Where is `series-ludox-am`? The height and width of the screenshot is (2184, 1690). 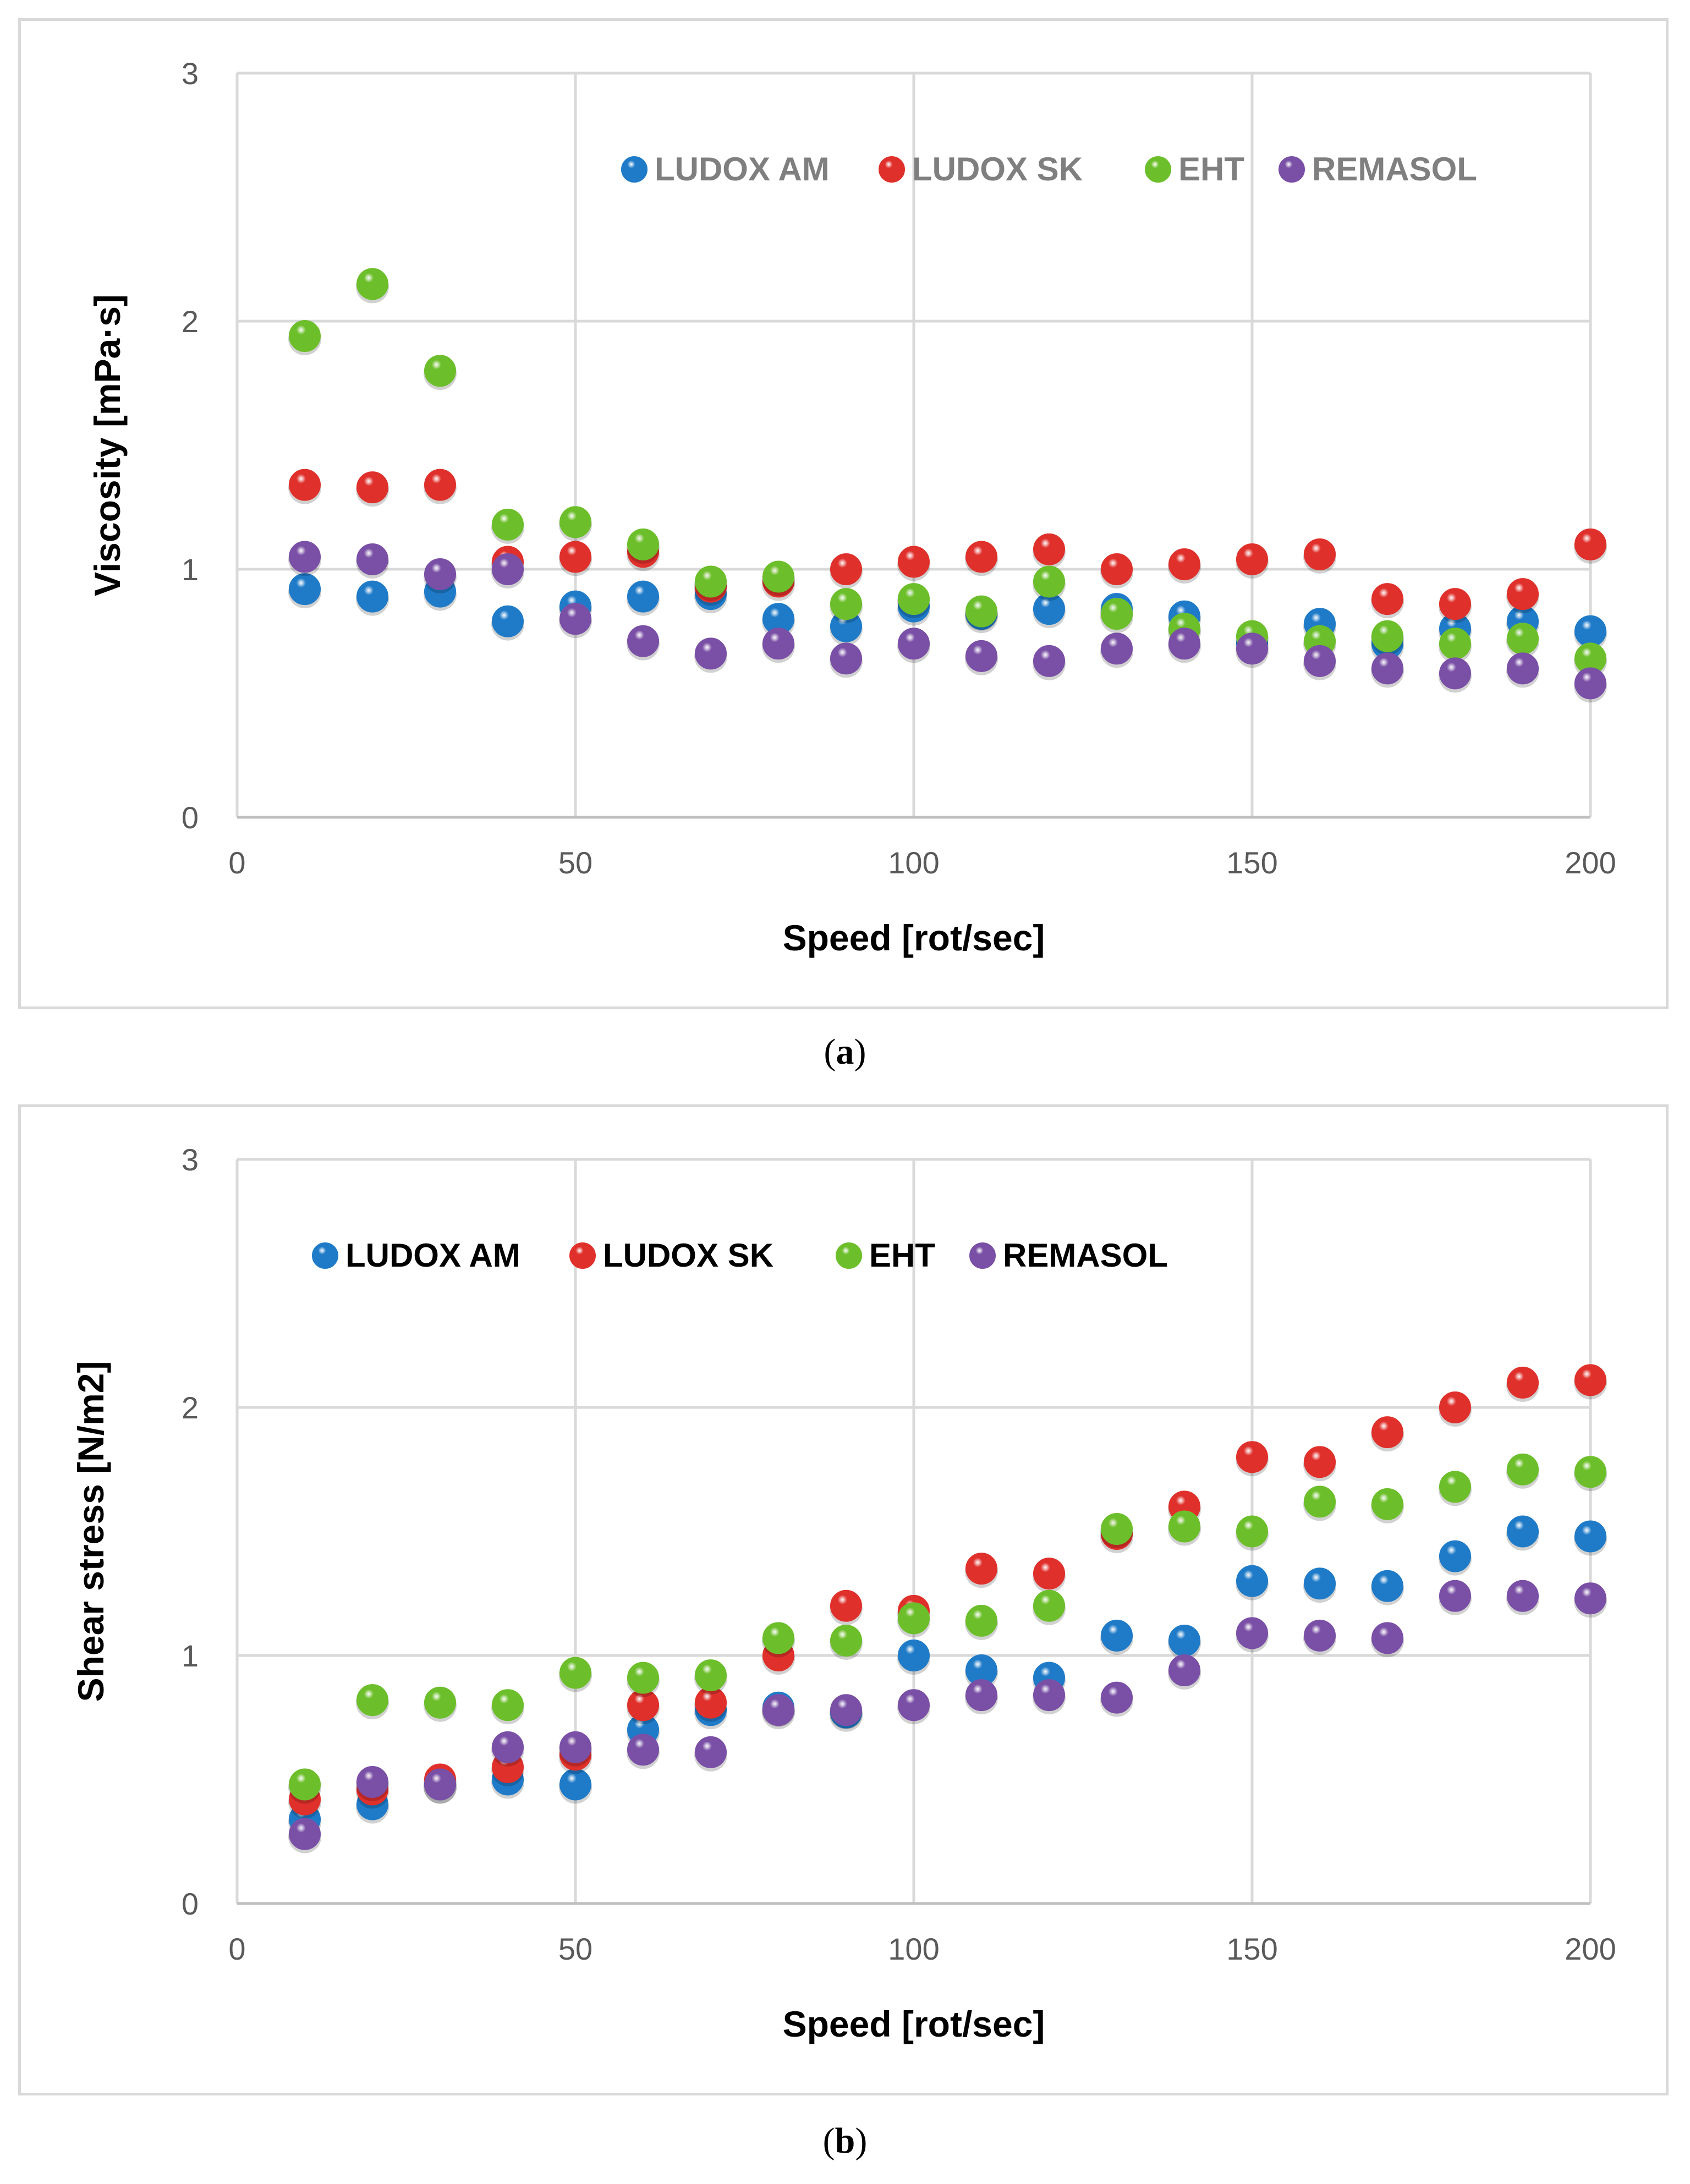
series-ludox-am is located at coordinates (947, 618).